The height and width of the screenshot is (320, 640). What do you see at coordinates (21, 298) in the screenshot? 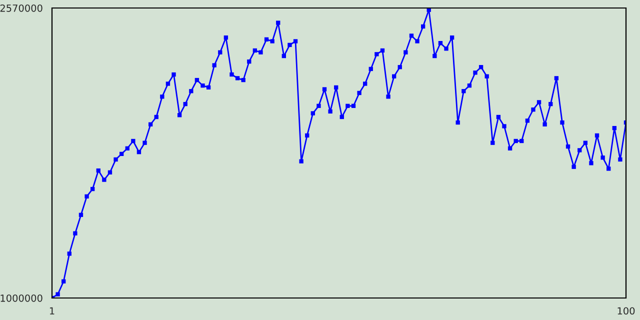
I see `y-tick-label: 1000000` at bounding box center [21, 298].